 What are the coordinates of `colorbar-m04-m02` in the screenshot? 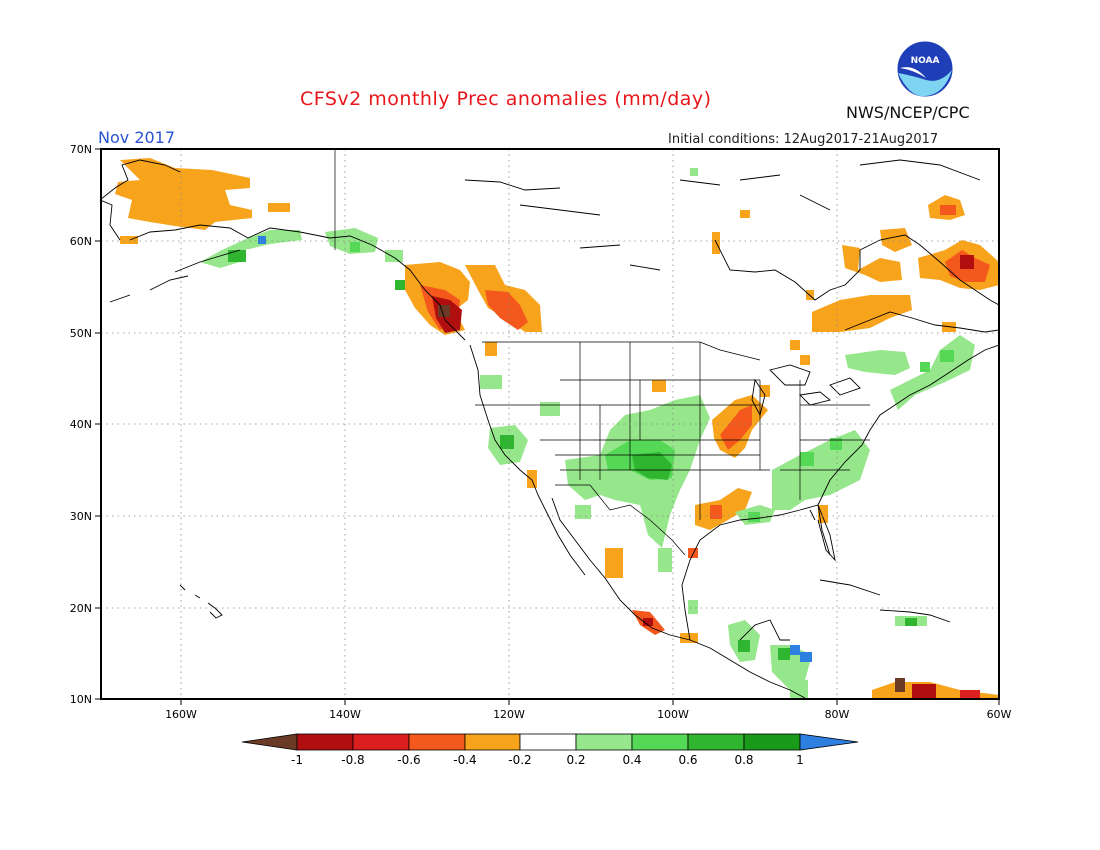 It's located at (492, 742).